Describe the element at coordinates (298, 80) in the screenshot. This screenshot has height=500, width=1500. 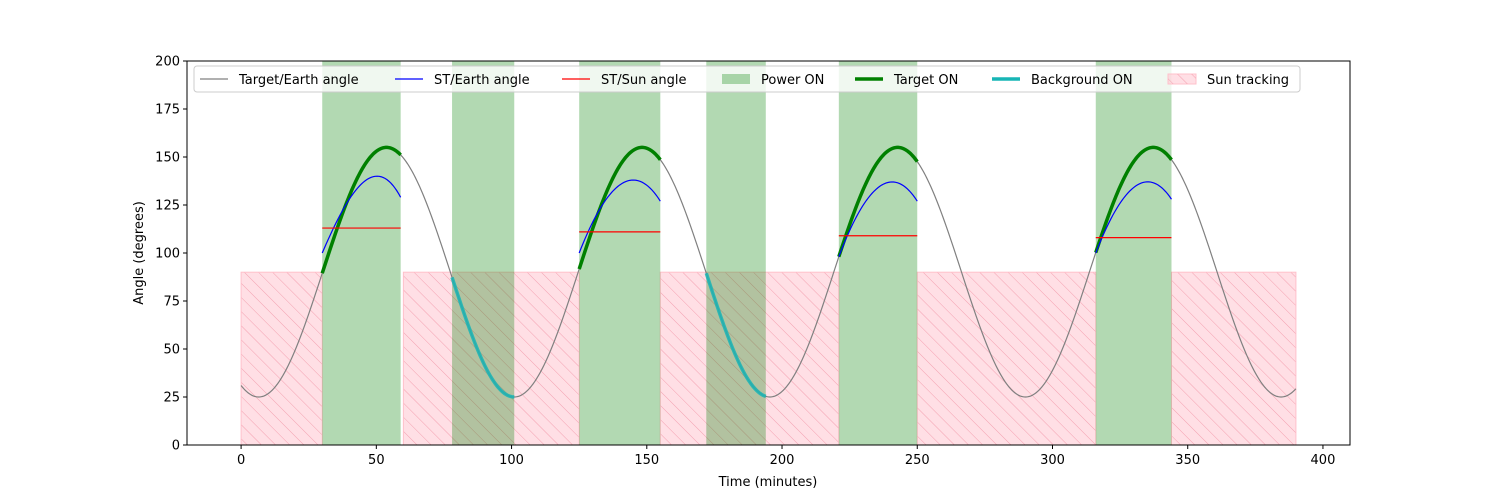
I see `legend-label: Target/Earth angle` at that location.